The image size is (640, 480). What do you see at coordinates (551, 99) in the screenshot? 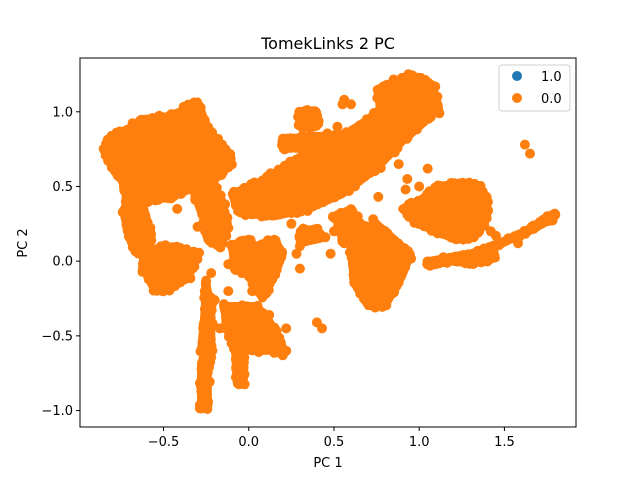
I see `legend-label: 0.0` at bounding box center [551, 99].